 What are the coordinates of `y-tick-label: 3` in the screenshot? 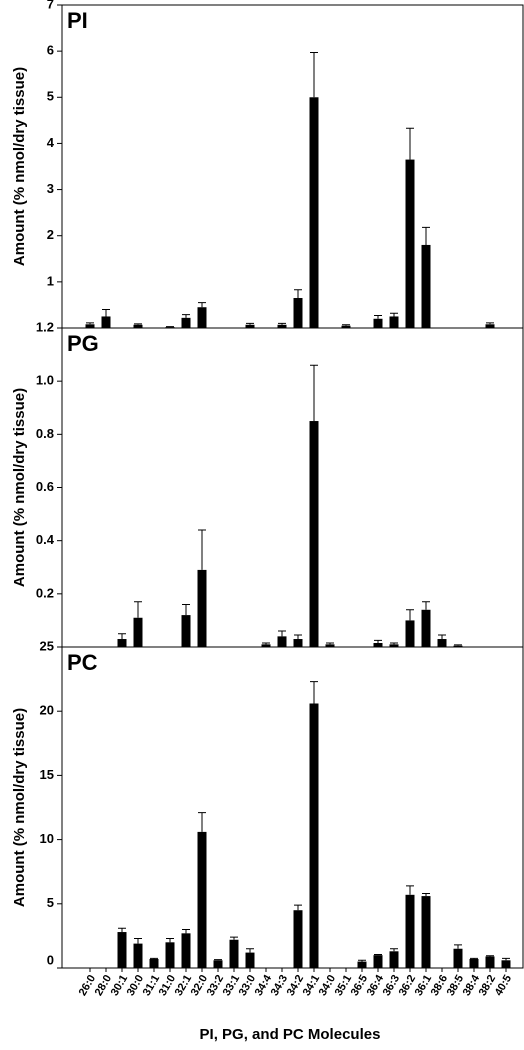 It's located at (50, 188).